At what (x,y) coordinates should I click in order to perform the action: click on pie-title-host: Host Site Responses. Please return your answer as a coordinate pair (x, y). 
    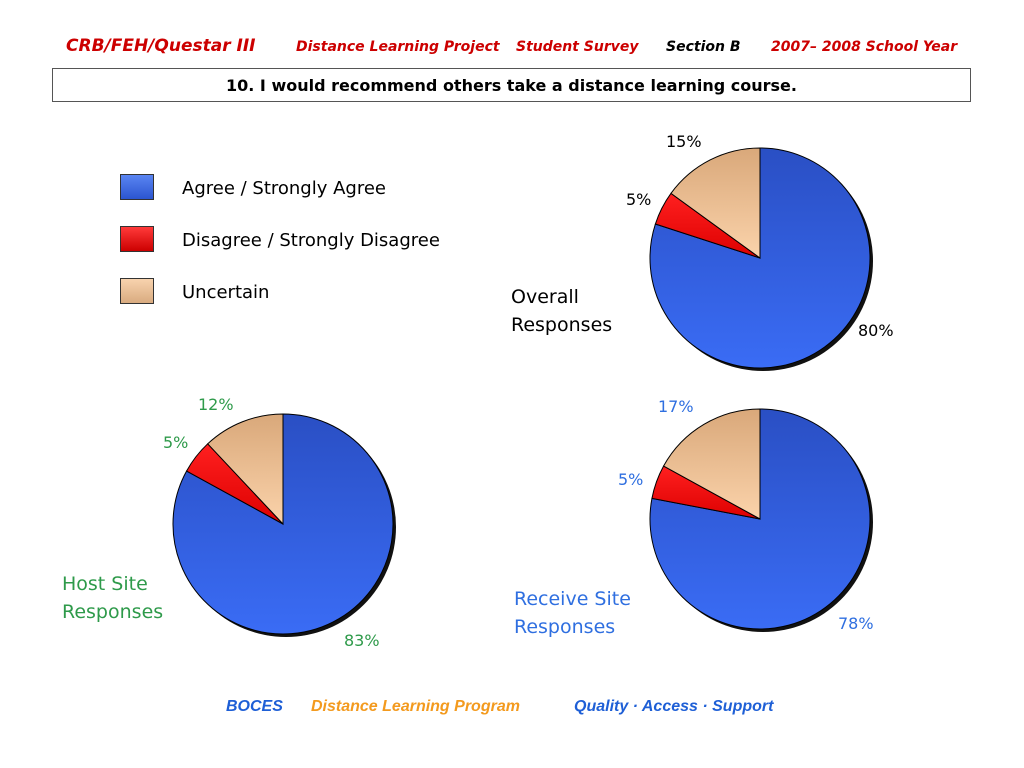
    Looking at the image, I should click on (112, 598).